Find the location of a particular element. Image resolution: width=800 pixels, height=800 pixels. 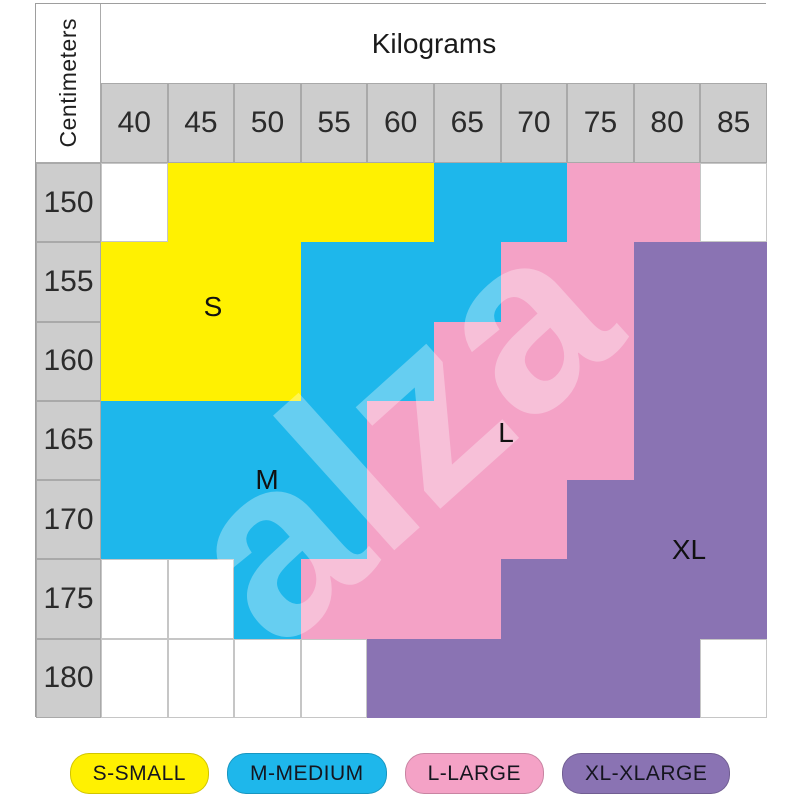

weight-header-cell: 40 is located at coordinates (134, 123).